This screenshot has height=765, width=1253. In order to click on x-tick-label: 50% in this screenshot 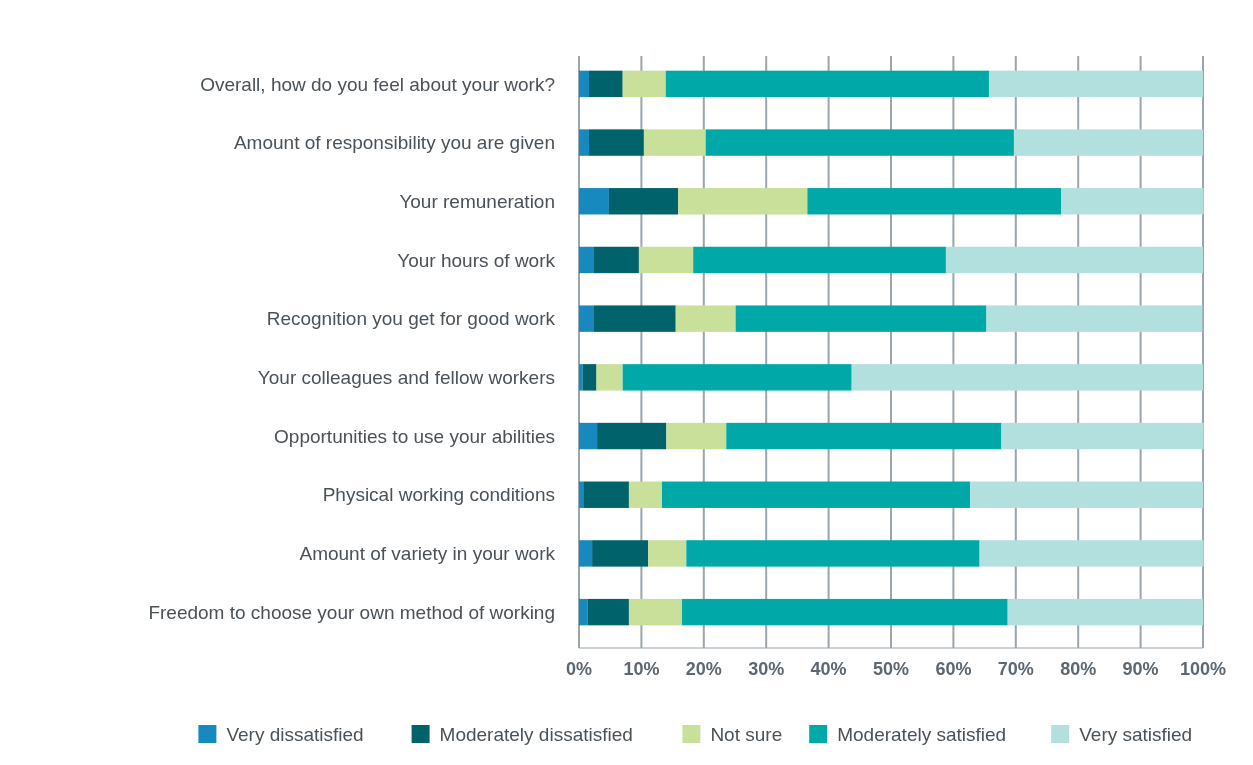, I will do `click(891, 669)`.